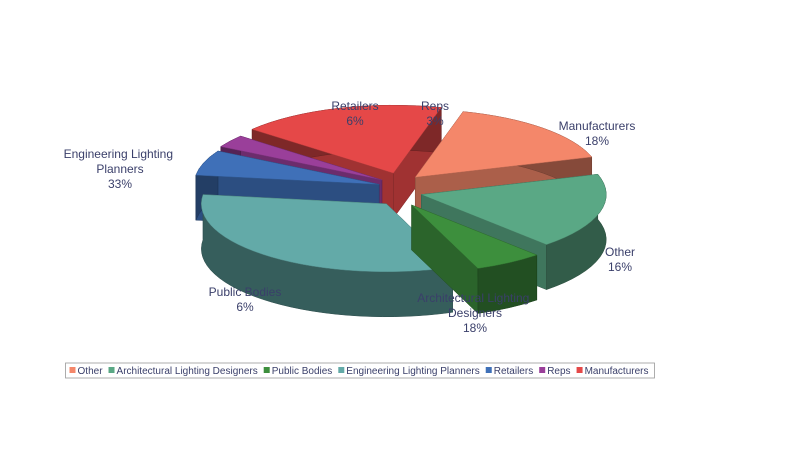  Describe the element at coordinates (474, 305) in the screenshot. I see `slice-label: Architectural Lighting Designers` at that location.